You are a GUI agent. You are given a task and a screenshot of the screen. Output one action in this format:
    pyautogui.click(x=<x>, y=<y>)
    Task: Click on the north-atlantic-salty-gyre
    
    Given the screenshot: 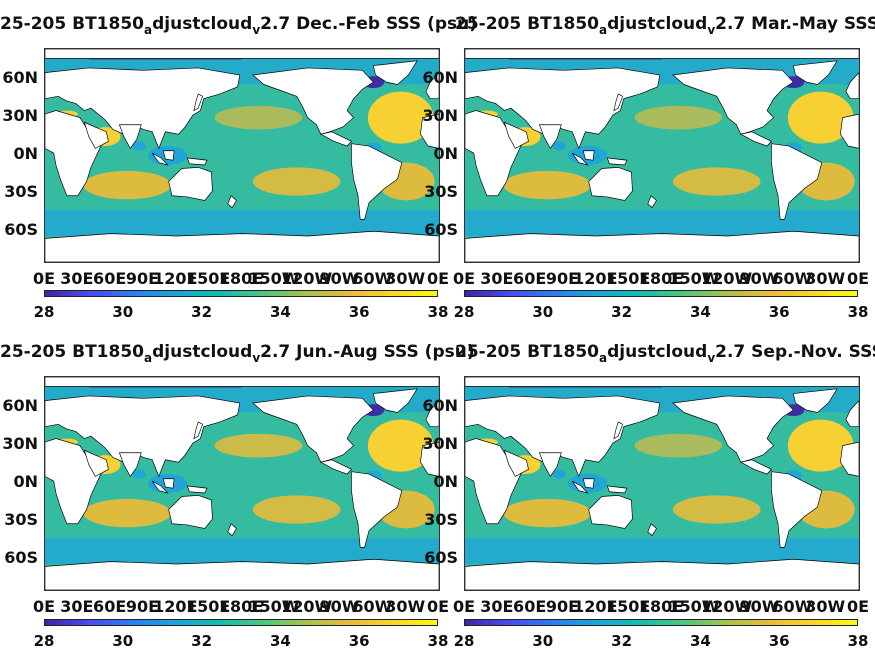 What is the action you would take?
    pyautogui.click(x=820, y=117)
    